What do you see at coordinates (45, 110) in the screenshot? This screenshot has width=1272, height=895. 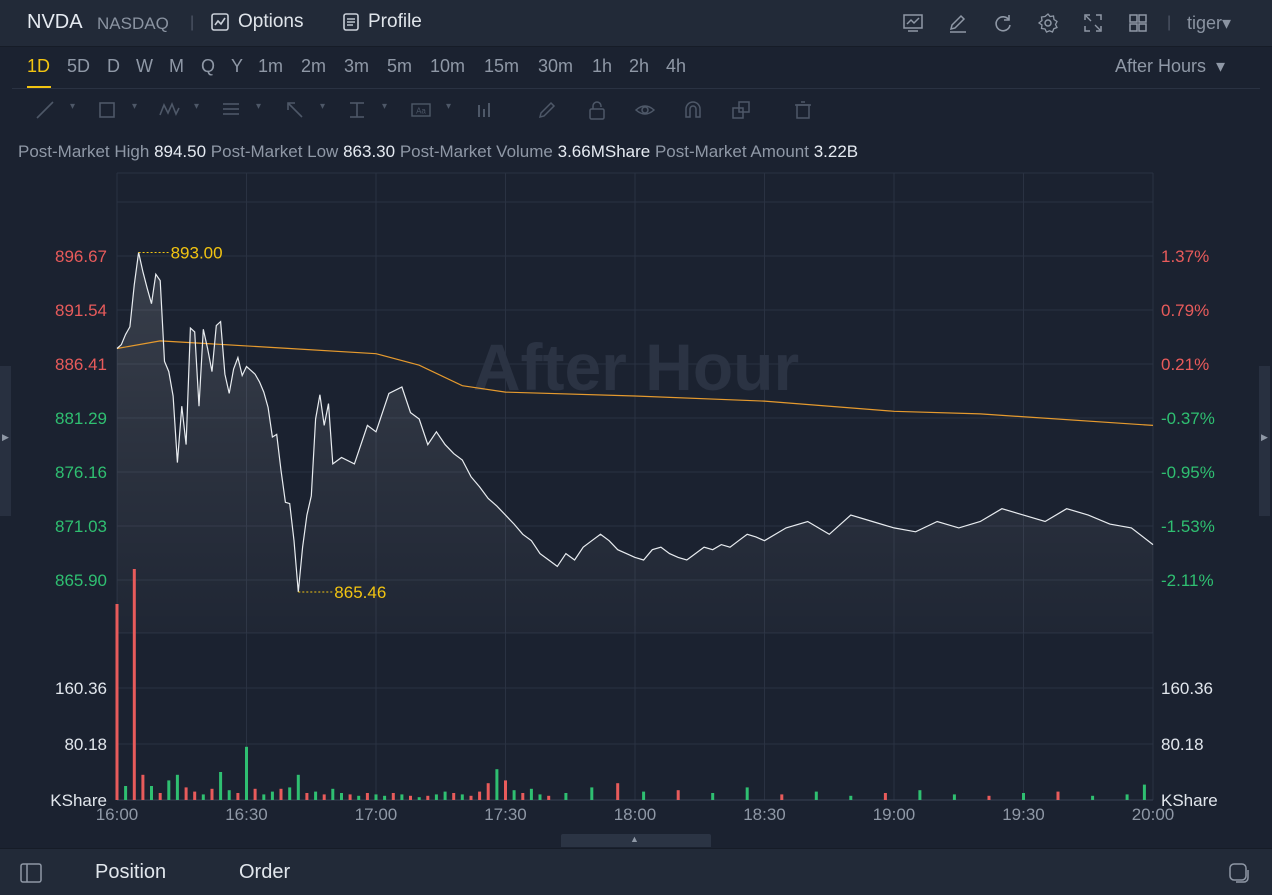 I see `line-tool-icon` at bounding box center [45, 110].